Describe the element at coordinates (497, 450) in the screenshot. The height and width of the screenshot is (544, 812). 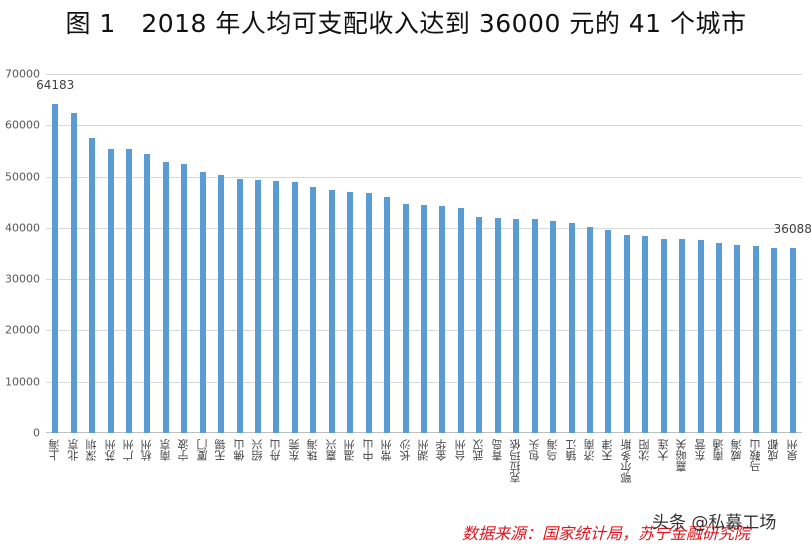
I see `x-tick-label: 青岛` at that location.